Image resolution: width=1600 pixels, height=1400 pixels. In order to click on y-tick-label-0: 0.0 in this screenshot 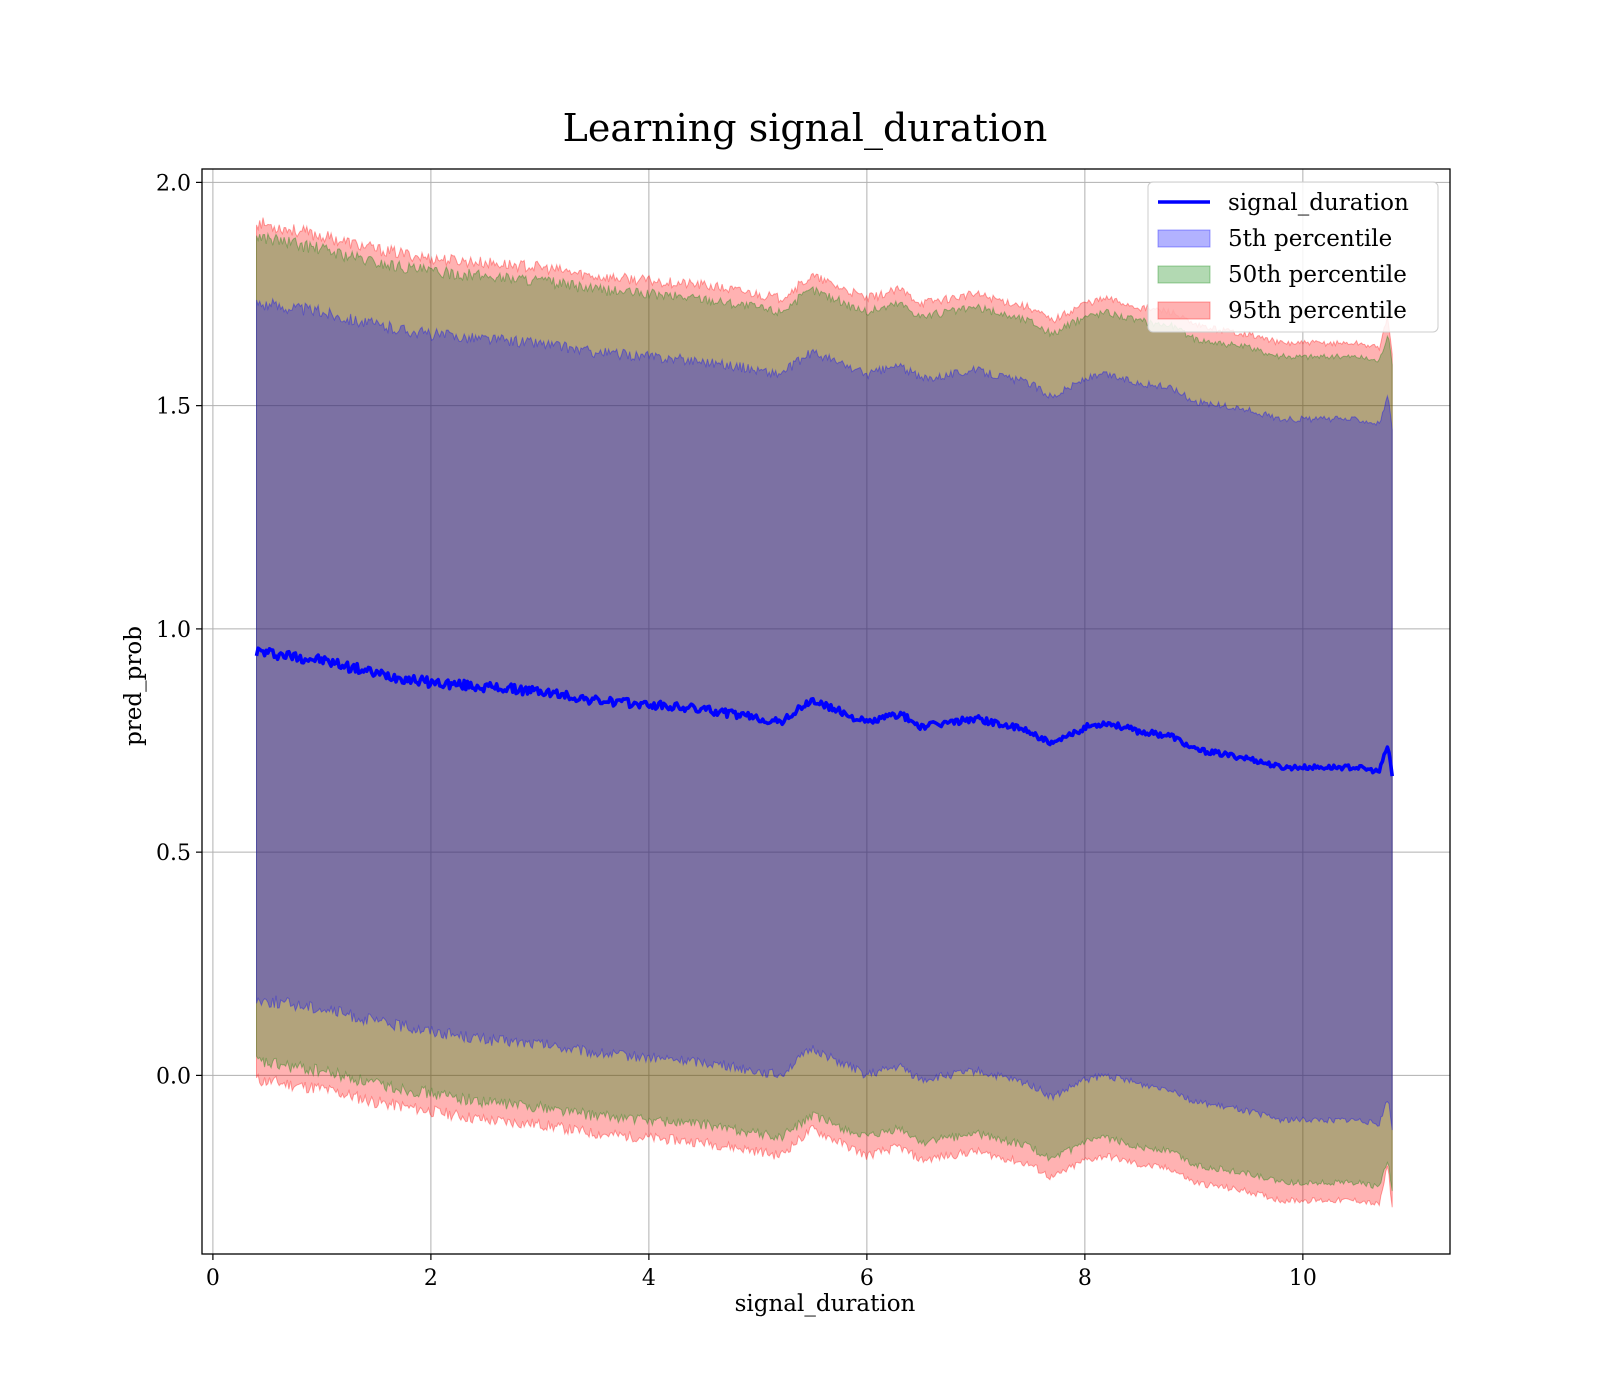, I will do `click(173, 1076)`.